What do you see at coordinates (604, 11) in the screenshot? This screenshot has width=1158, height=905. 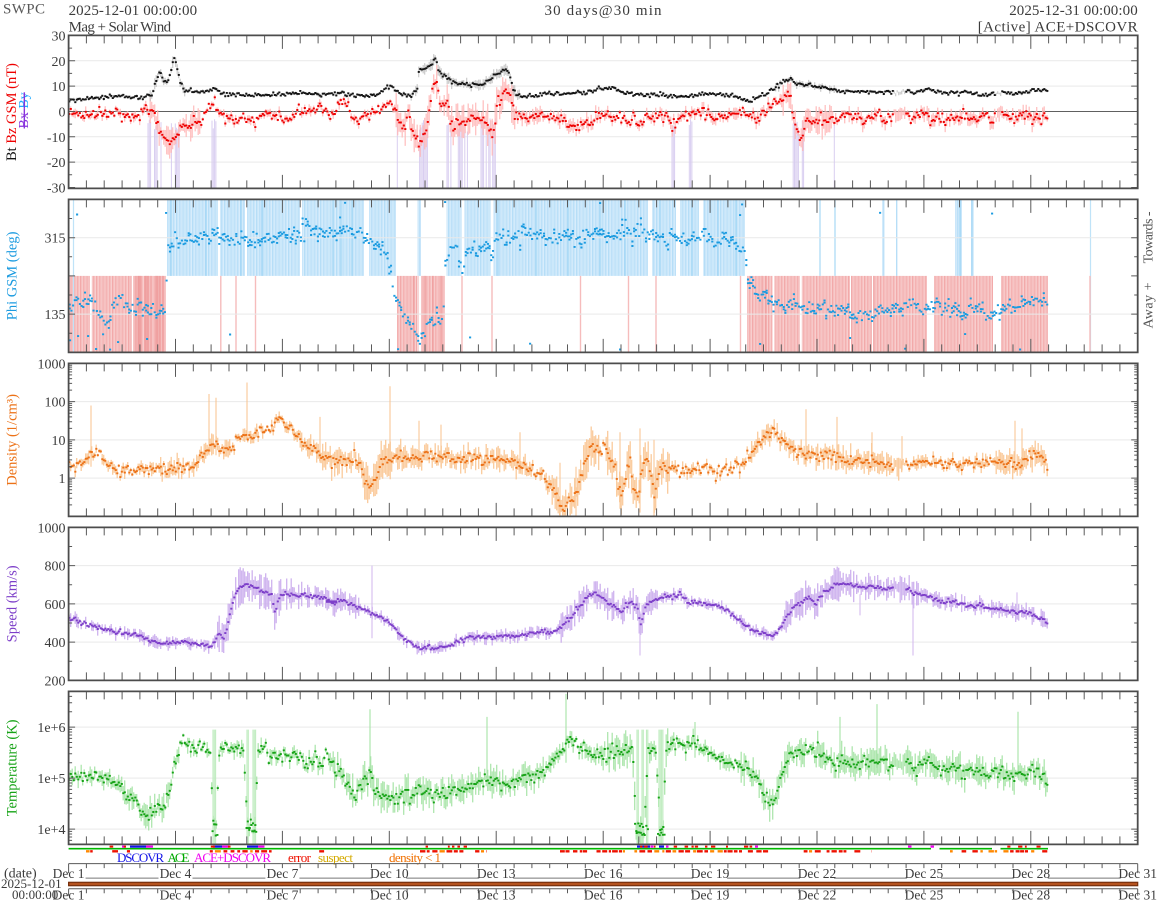 I see `svg-text: 30 days@30 min` at bounding box center [604, 11].